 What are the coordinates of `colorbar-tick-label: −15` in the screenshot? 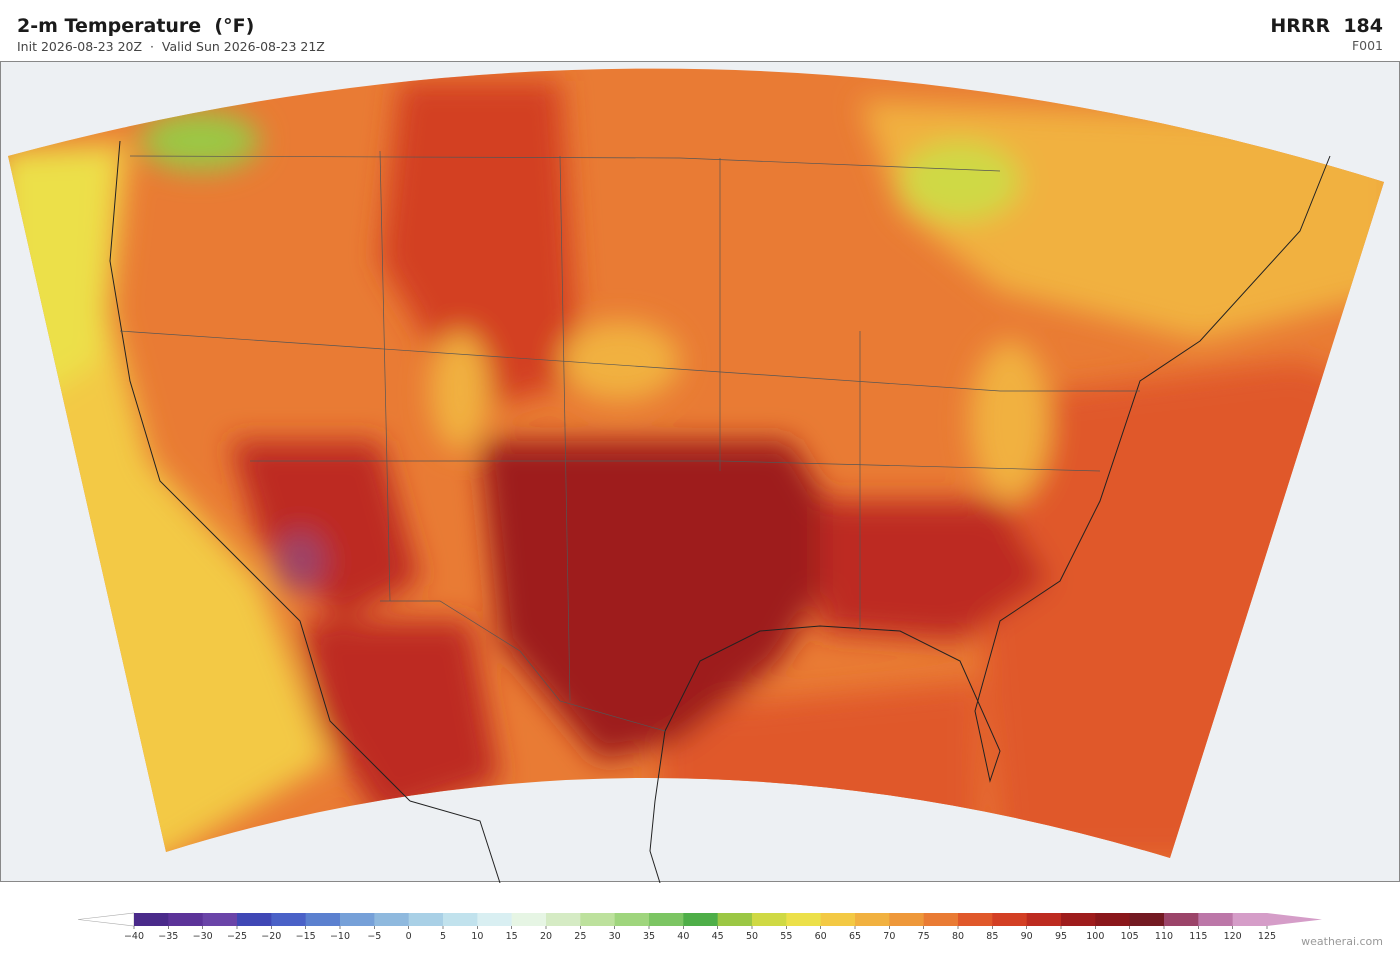 It's located at (306, 936).